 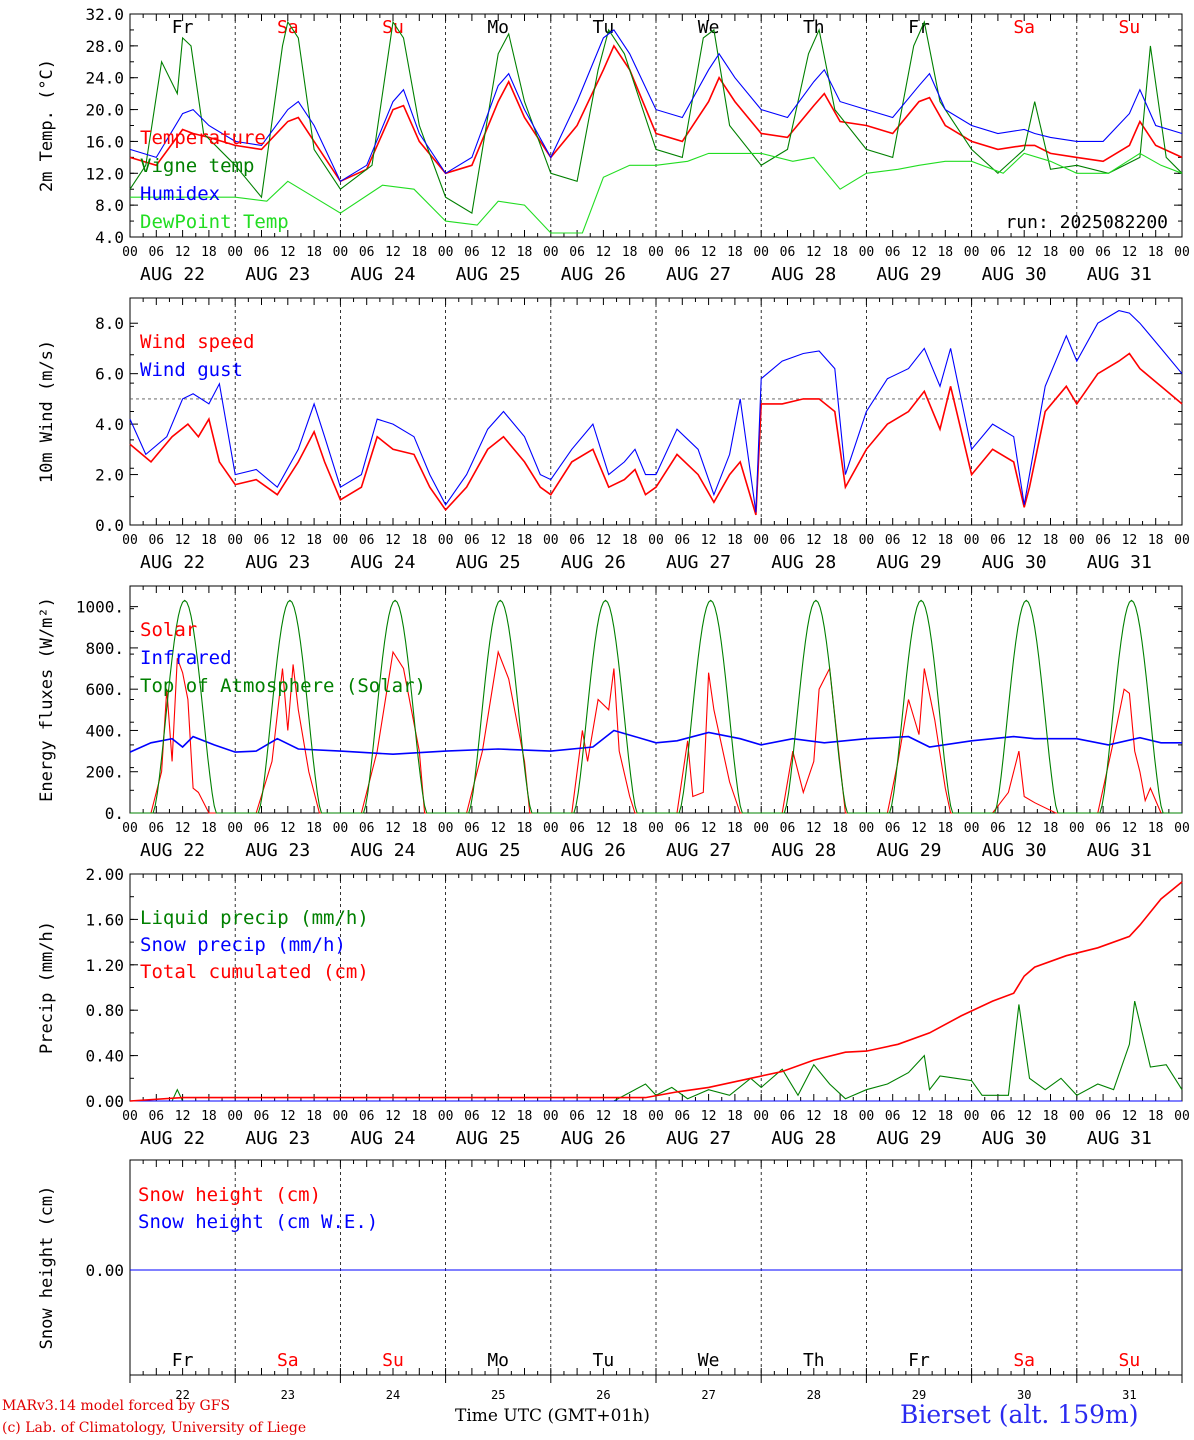 What do you see at coordinates (214, 222) in the screenshot?
I see `legend-entry: DewPoint Temp` at bounding box center [214, 222].